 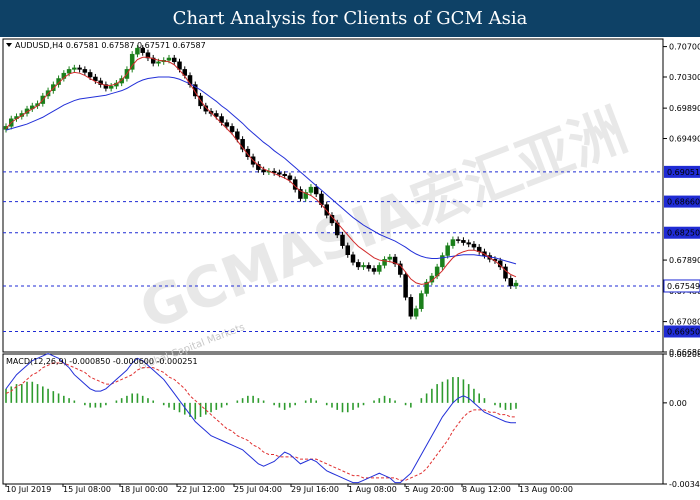 I want to click on time-tick-label: 10 Jul 2019, so click(x=28, y=489).